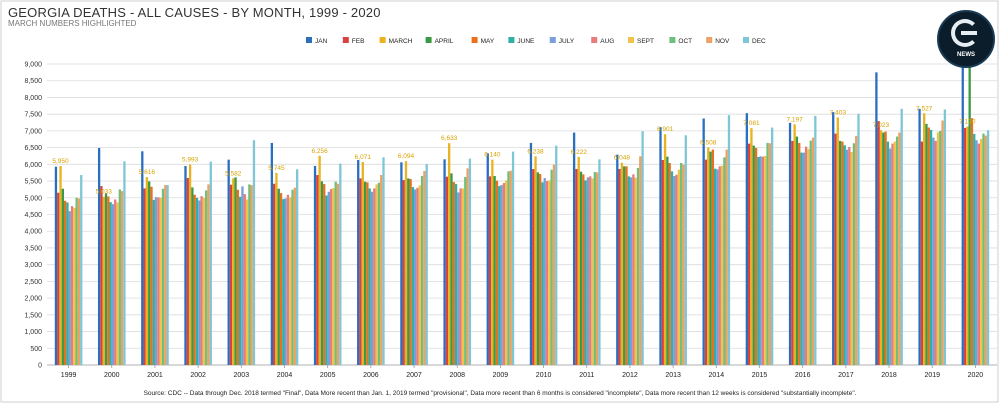 The image size is (1000, 404). What do you see at coordinates (792, 252) in the screenshot?
I see `bar-feb-2016` at bounding box center [792, 252].